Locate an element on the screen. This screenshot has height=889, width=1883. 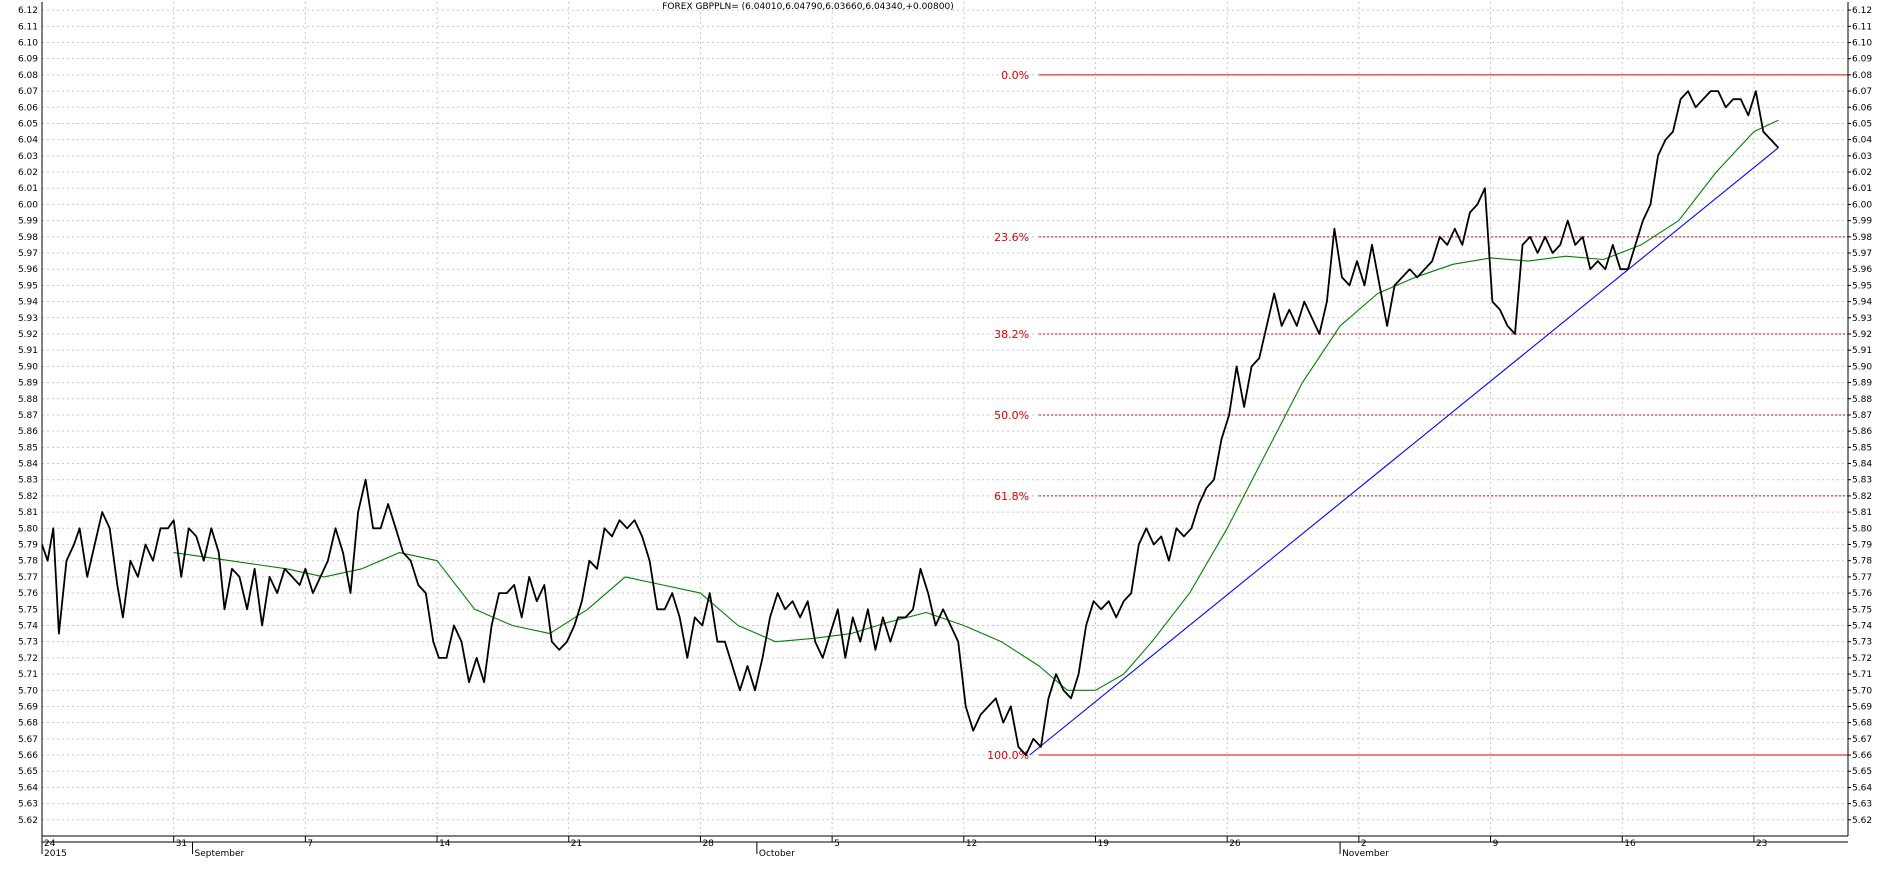
y-tick-label-left: 6.01 is located at coordinates (28, 189).